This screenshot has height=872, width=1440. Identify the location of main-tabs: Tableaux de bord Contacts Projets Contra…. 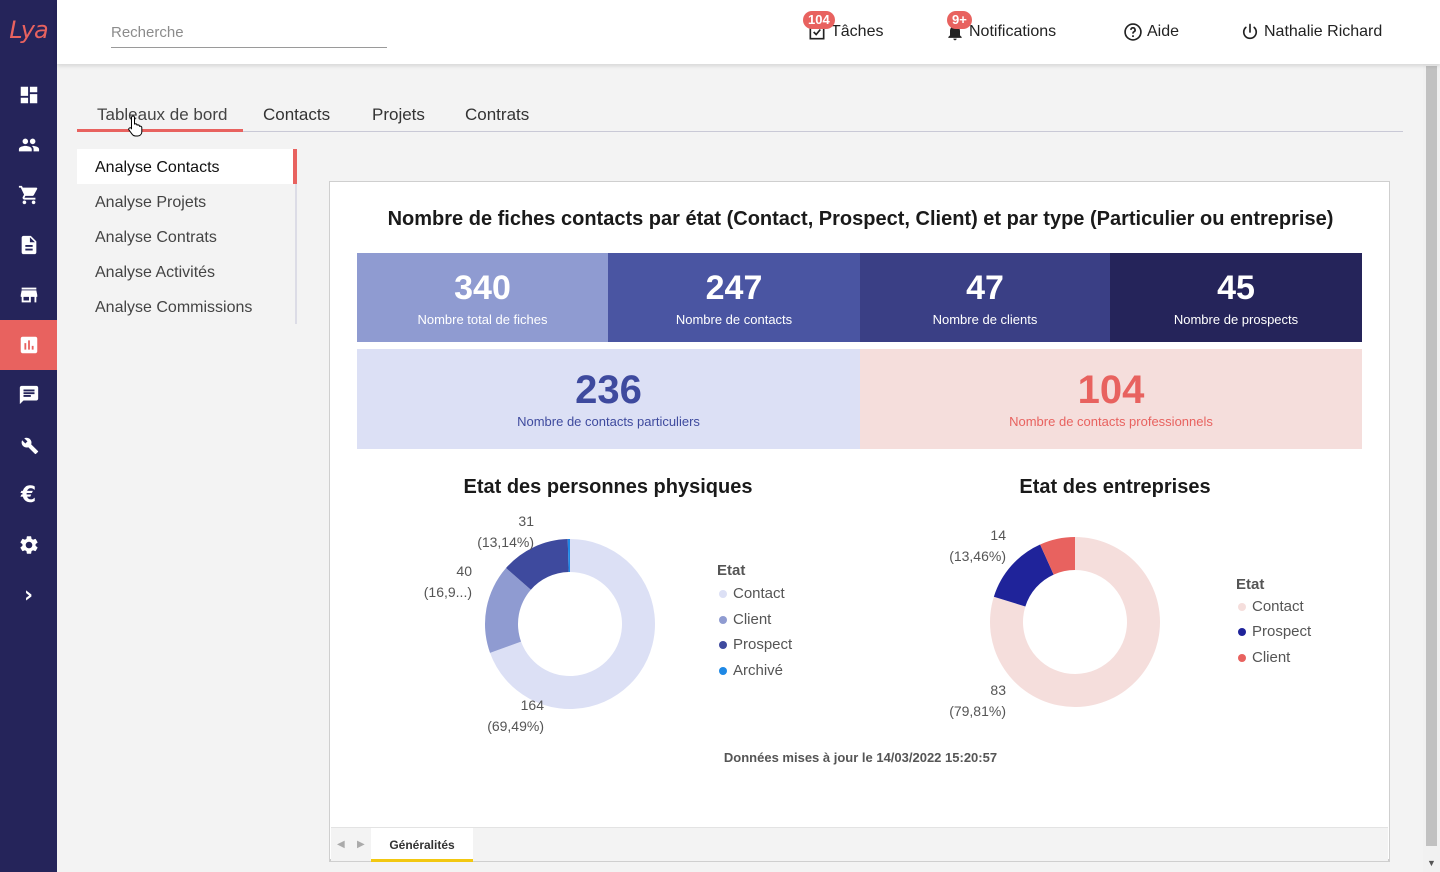
(740, 114).